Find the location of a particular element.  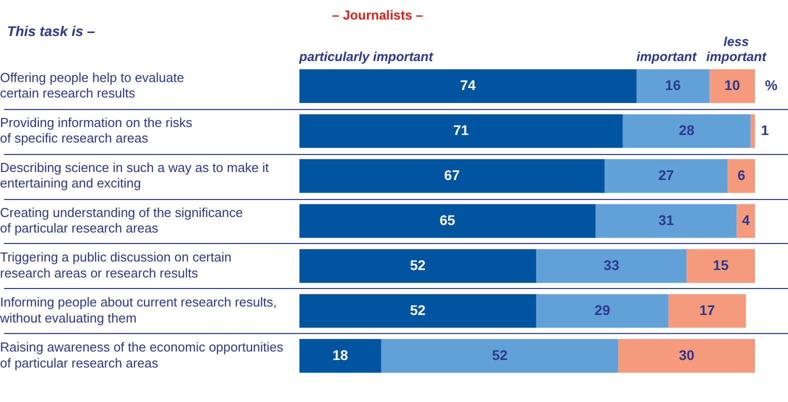

data-label: 15 is located at coordinates (721, 264).